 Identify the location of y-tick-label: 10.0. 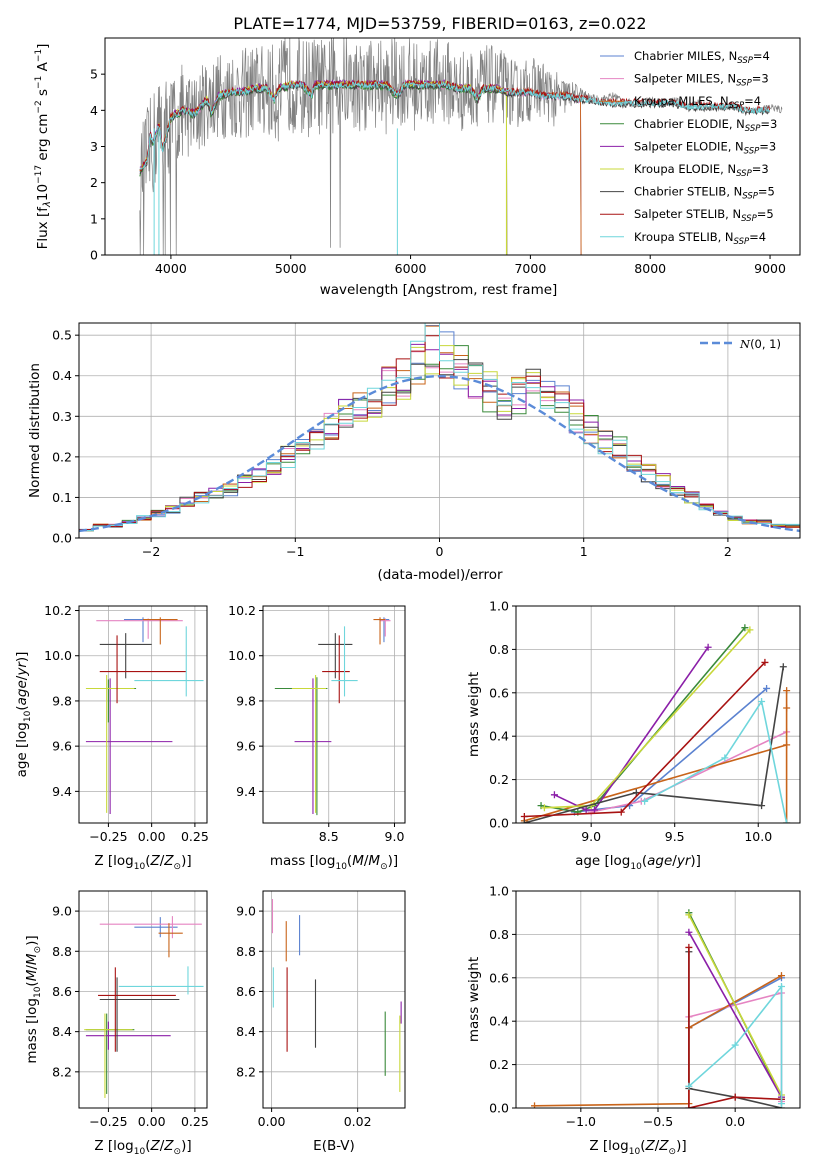
(242, 655).